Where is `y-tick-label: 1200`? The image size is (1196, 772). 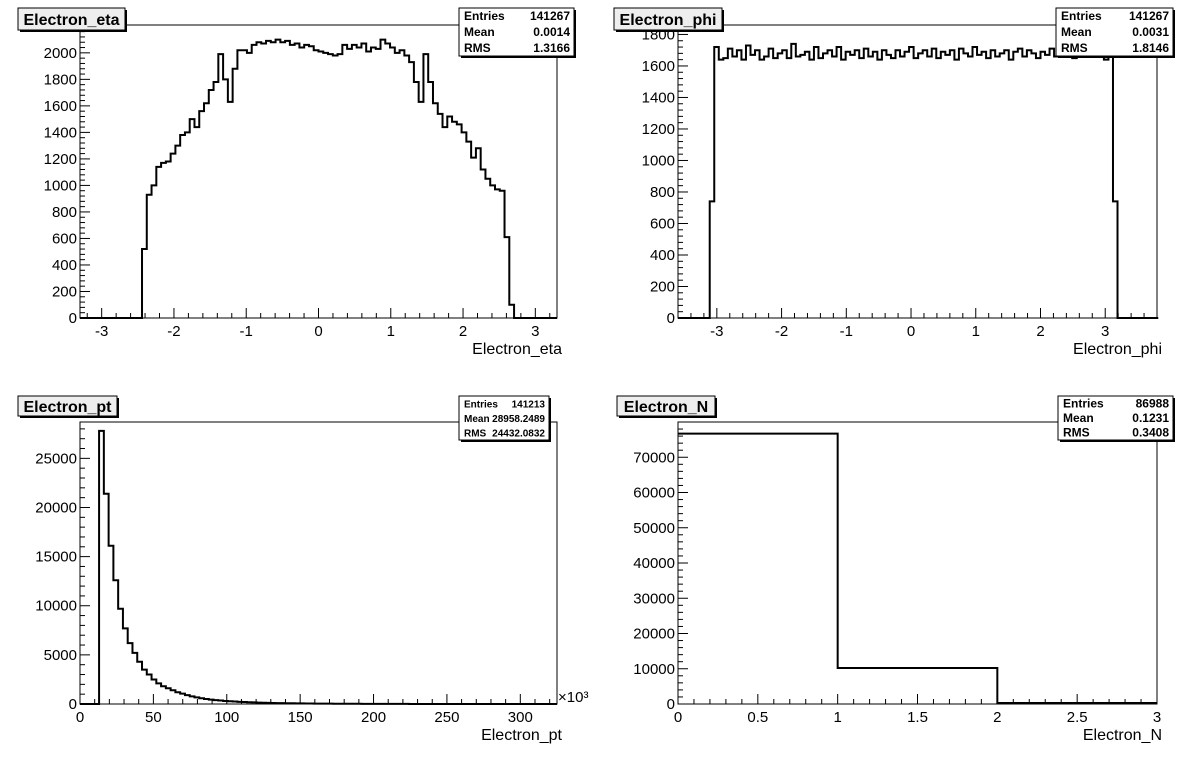
y-tick-label: 1200 is located at coordinates (658, 129).